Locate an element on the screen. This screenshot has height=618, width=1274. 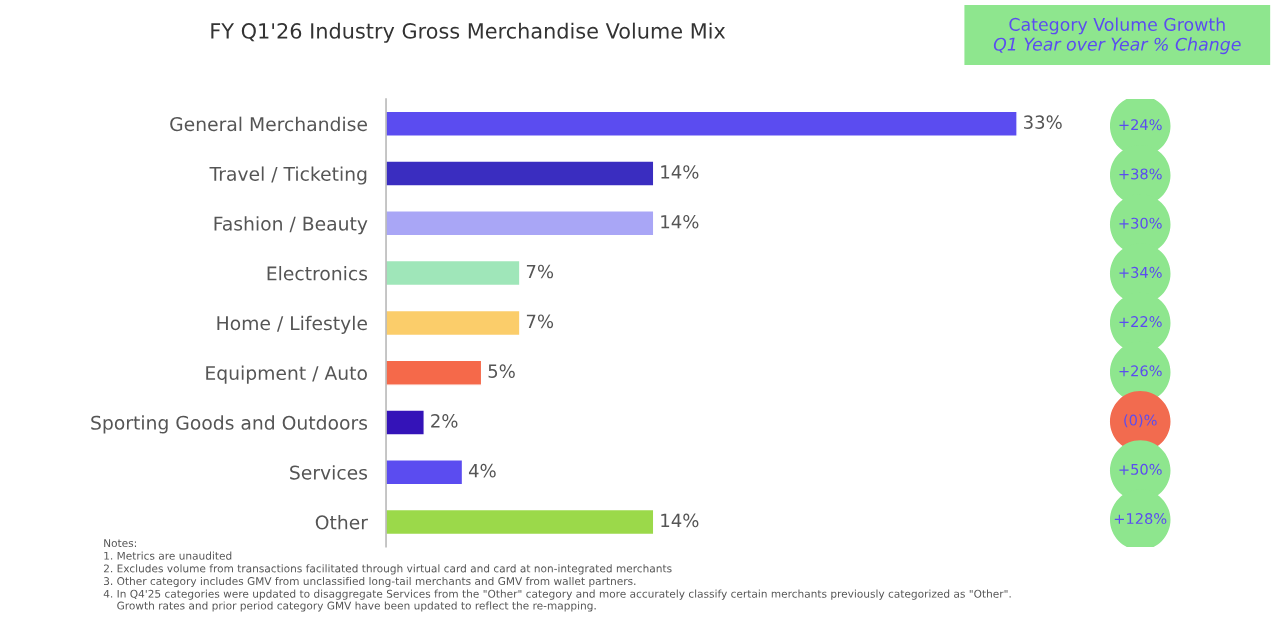
text: 3. Other category includes GMV from unclassified long-tail merchants and GMV from wallet partners. is located at coordinates (370, 582).